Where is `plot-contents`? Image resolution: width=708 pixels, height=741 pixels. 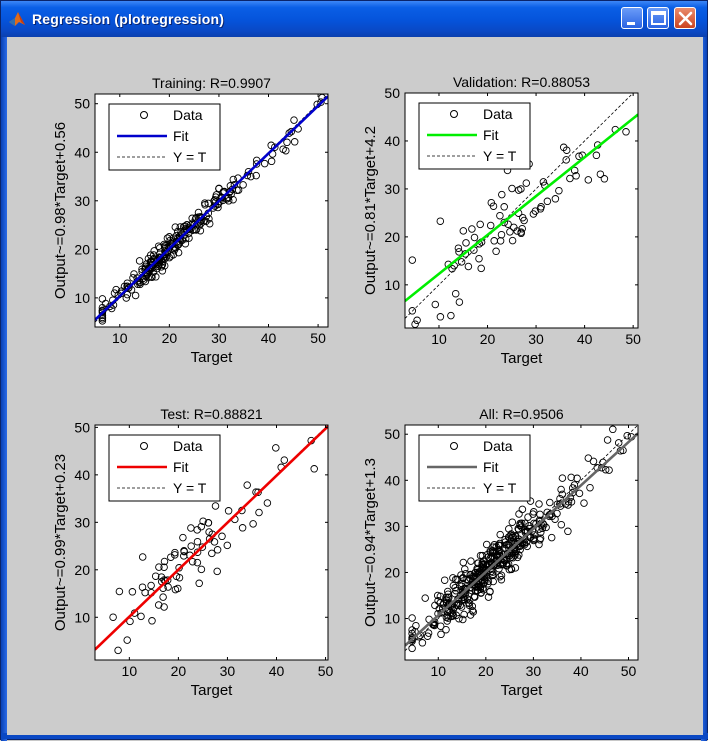
plot-contents is located at coordinates (211, 540).